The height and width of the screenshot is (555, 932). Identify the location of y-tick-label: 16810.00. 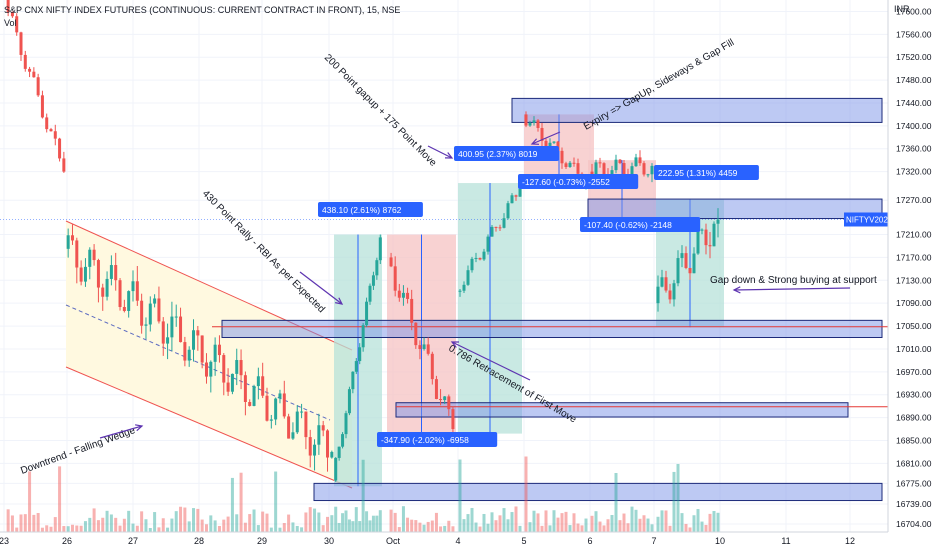
(914, 463).